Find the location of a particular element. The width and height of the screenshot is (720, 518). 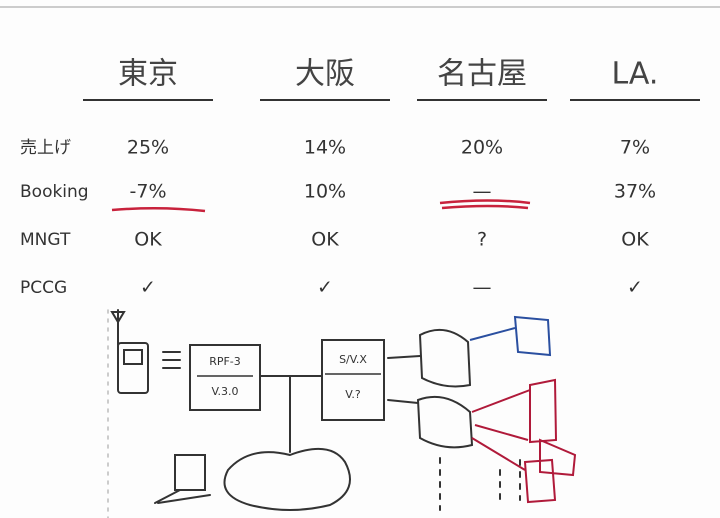

column-header: LA. is located at coordinates (635, 74).